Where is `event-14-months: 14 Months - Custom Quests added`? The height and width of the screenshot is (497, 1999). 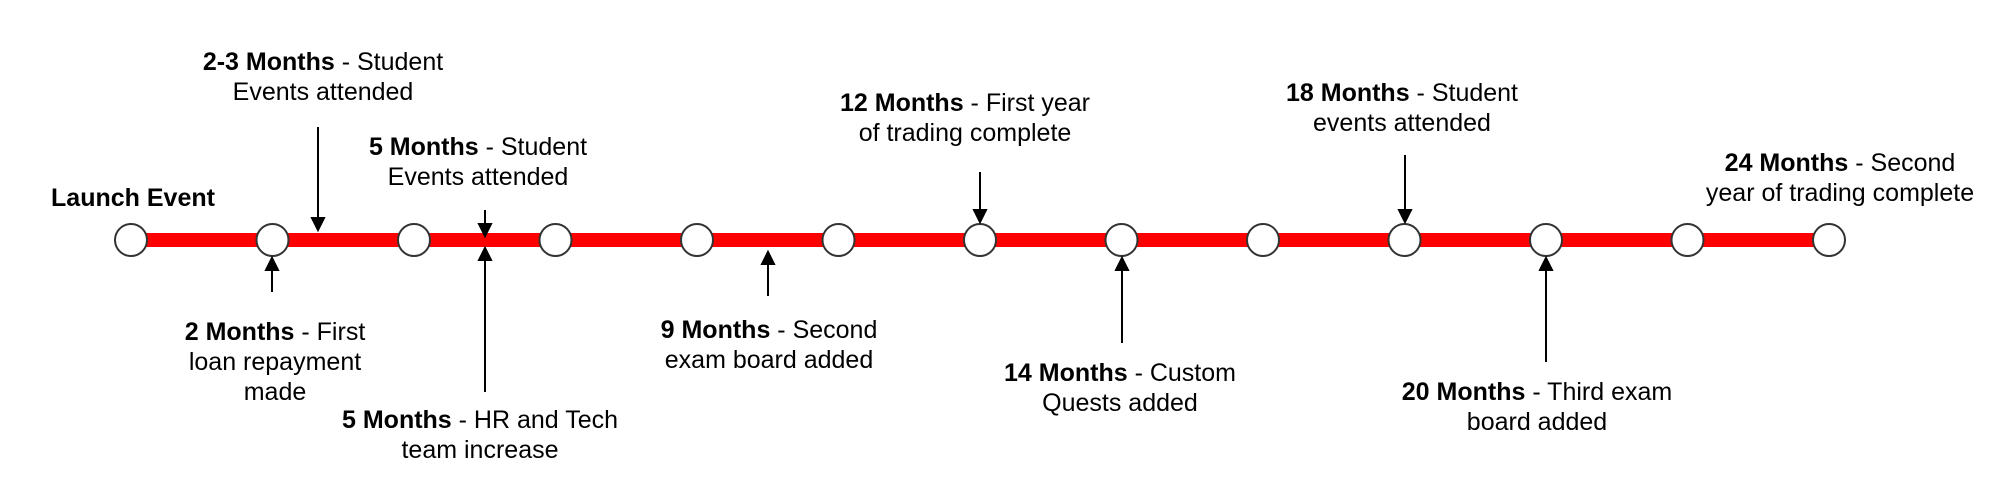 event-14-months: 14 Months - Custom Quests added is located at coordinates (1120, 388).